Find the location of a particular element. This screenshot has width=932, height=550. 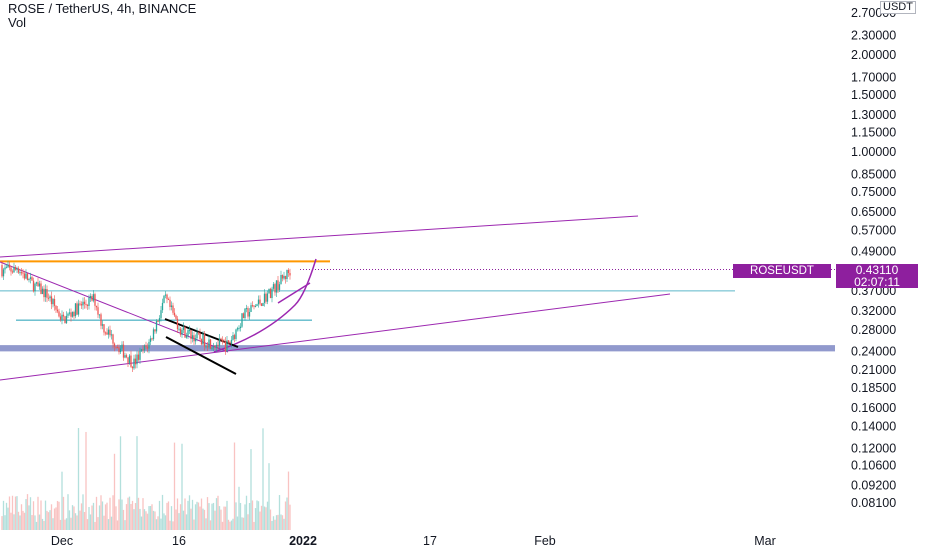

currency-unit: USDT is located at coordinates (898, 7).